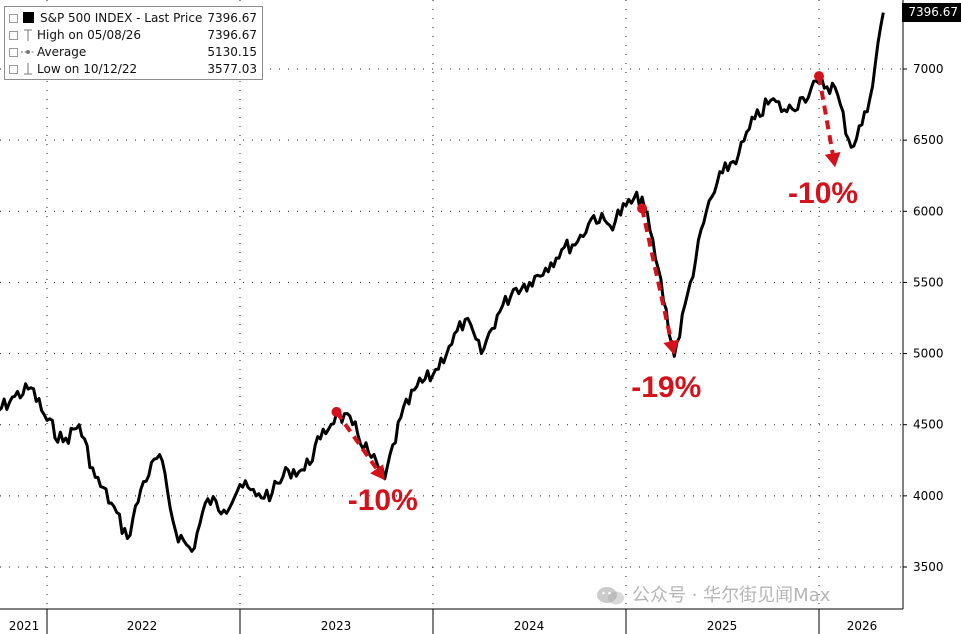 Image resolution: width=961 pixels, height=634 pixels. What do you see at coordinates (232, 52) in the screenshot?
I see `legend-average-value: 5130.15` at bounding box center [232, 52].